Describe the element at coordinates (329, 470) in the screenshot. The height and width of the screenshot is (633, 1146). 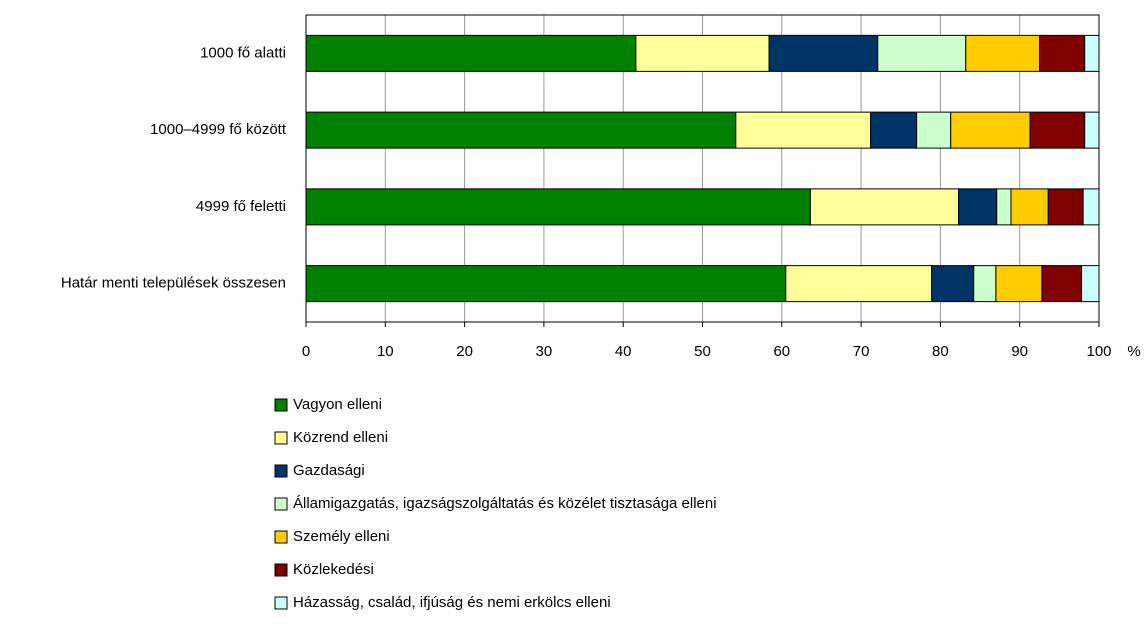
I see `legend-label: Gazdasági` at that location.